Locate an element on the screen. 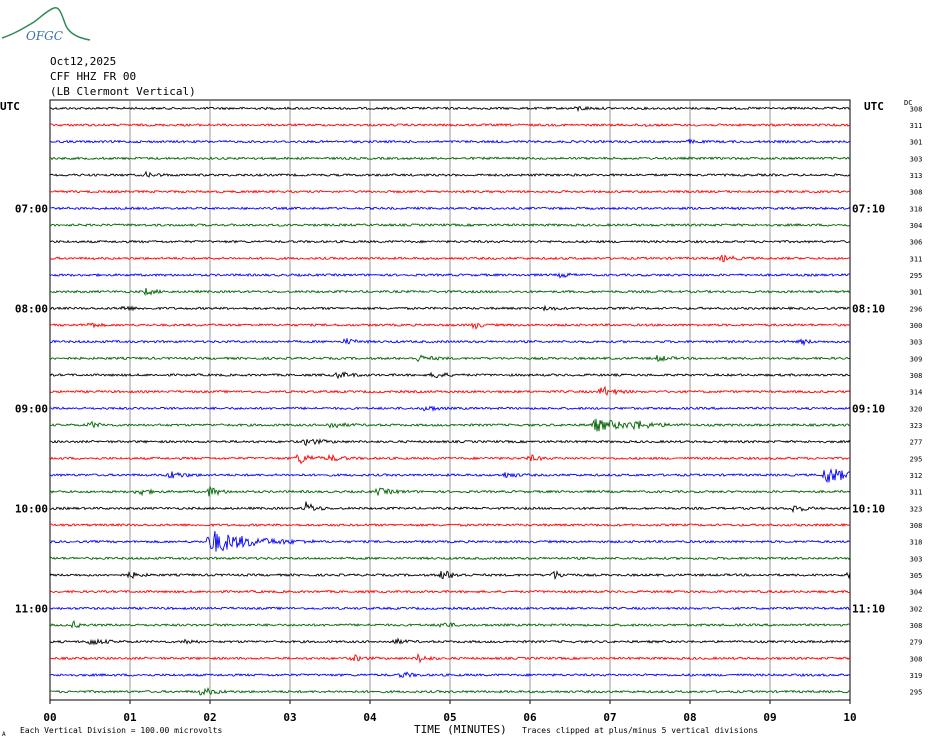 Image resolution: width=930 pixels, height=744 pixels. left-hour-labels: 07:00 08:00 09:00 10:00 11:00 is located at coordinates (31, 408).